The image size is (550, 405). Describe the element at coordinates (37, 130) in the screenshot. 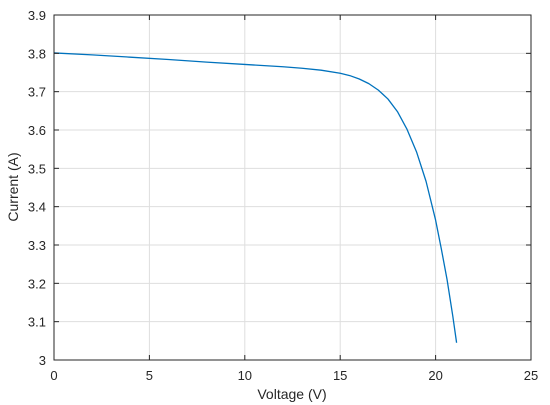

I see `y-tick-label: 3.6` at that location.